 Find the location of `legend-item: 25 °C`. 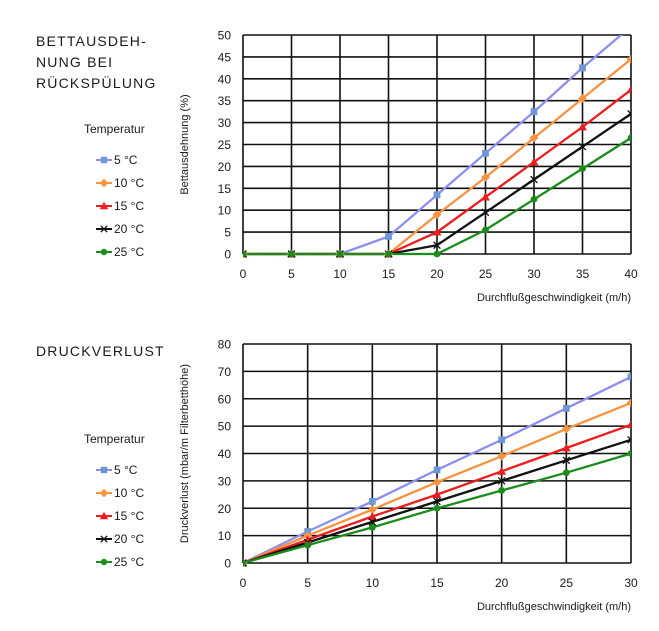

legend-item: 25 °C is located at coordinates (120, 561).